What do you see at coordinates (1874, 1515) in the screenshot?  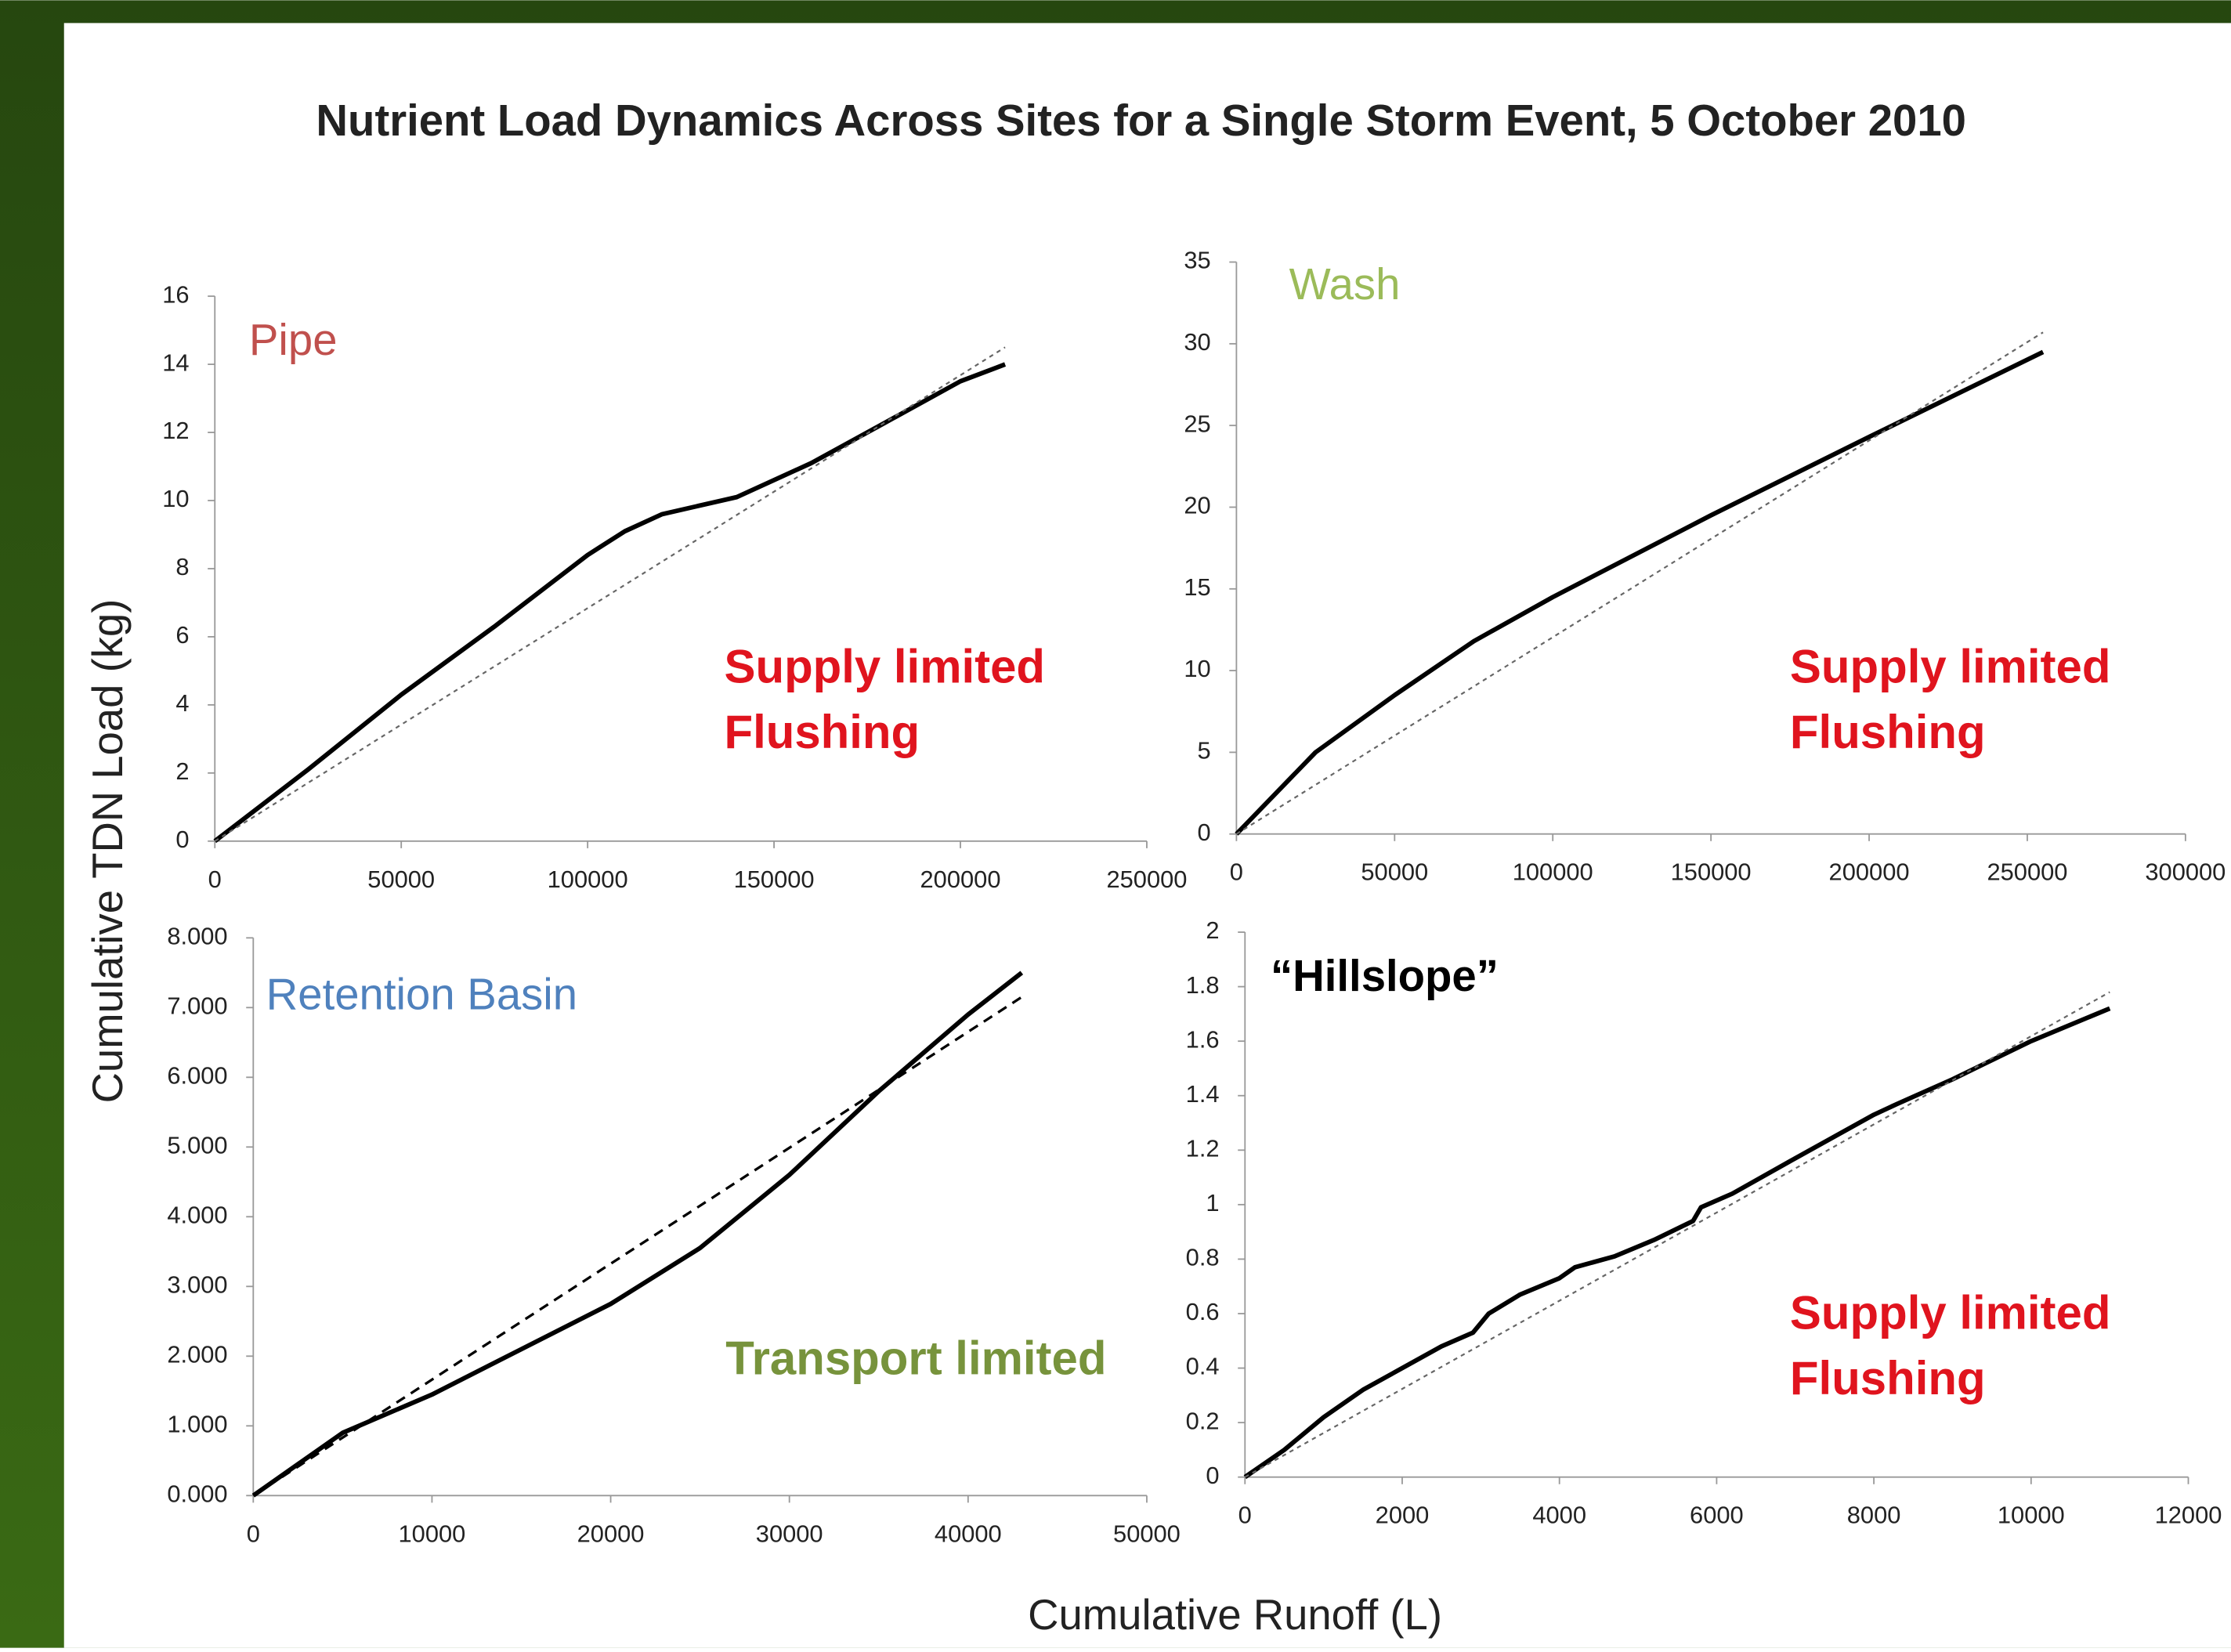 I see `x-tick-label: 8000` at bounding box center [1874, 1515].